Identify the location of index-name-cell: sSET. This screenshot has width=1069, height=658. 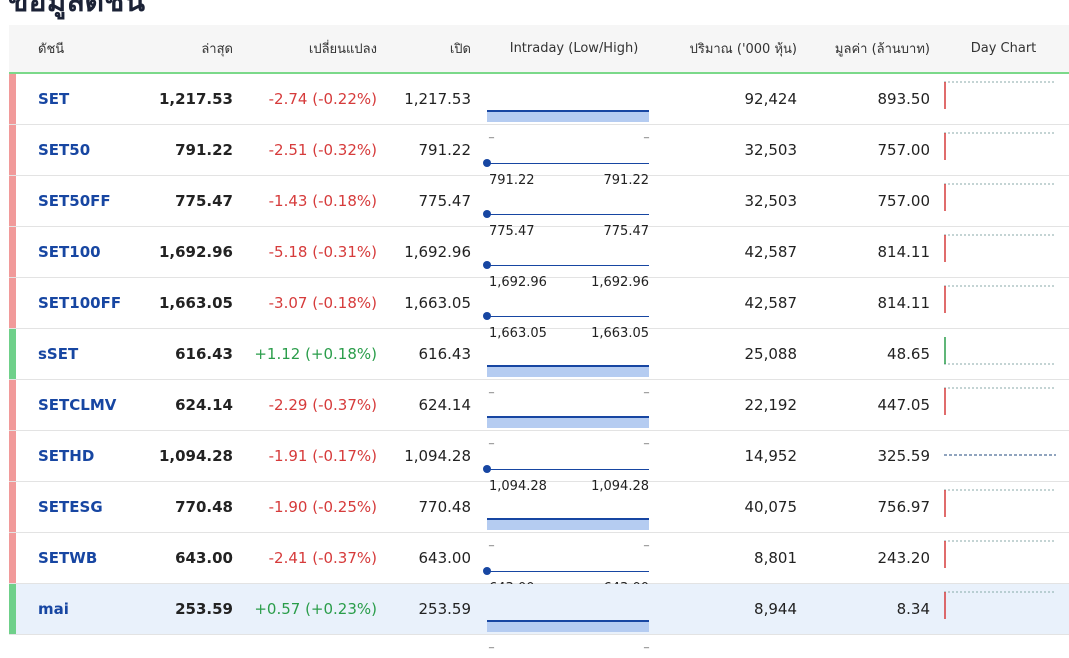
(72, 354).